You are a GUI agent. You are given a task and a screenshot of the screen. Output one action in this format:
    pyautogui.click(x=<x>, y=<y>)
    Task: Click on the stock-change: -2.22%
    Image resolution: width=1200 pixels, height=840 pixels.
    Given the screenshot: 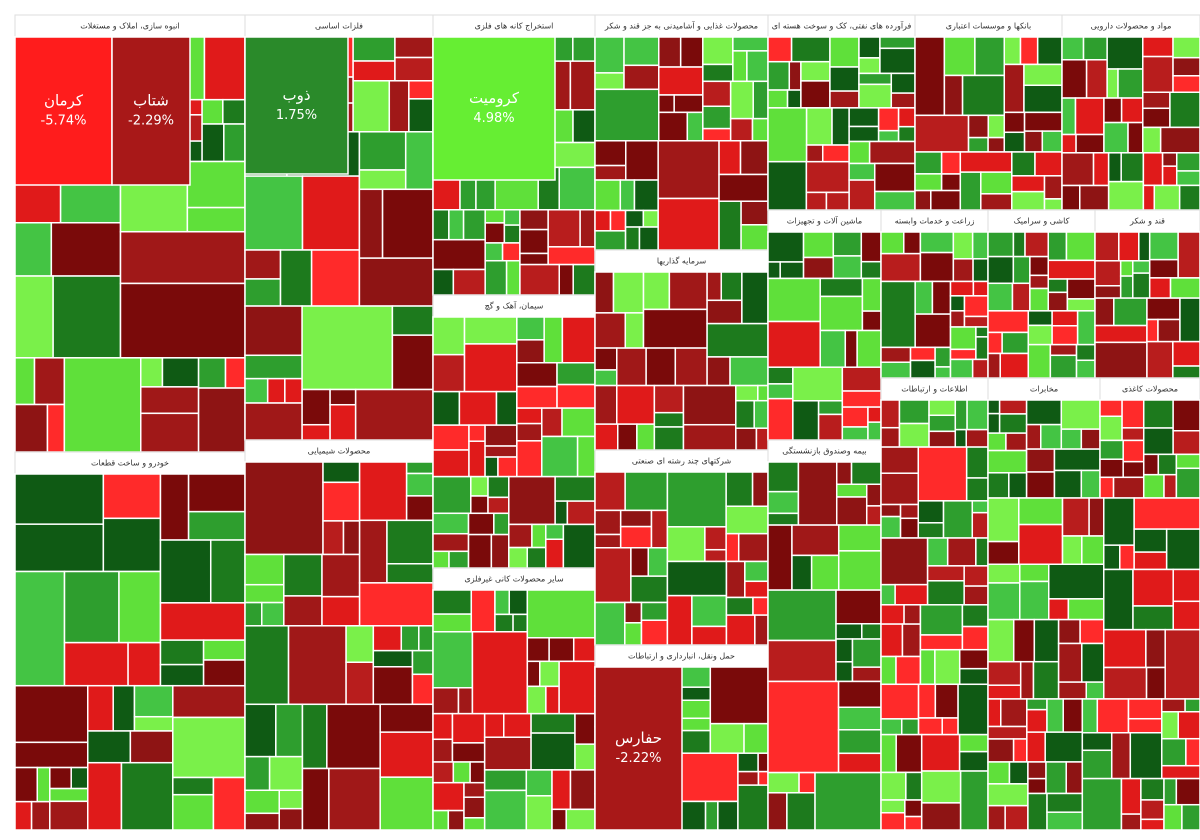 What is the action you would take?
    pyautogui.click(x=639, y=758)
    